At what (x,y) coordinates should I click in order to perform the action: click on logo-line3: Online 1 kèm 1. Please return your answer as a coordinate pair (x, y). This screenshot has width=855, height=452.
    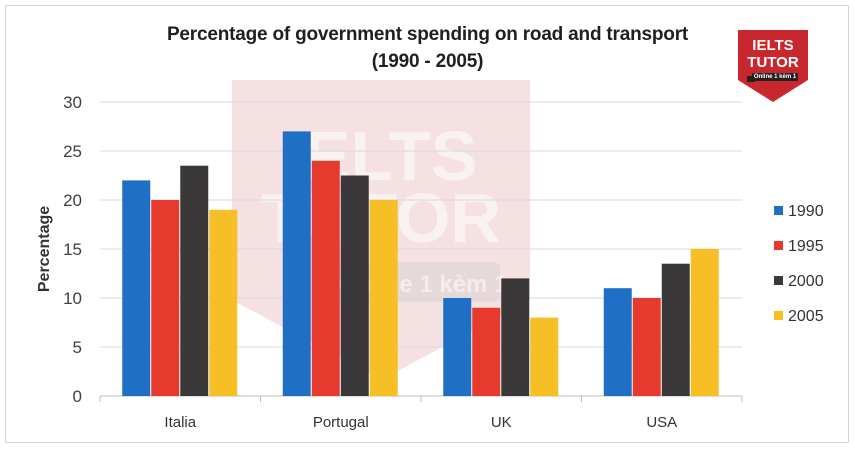
    Looking at the image, I should click on (775, 77).